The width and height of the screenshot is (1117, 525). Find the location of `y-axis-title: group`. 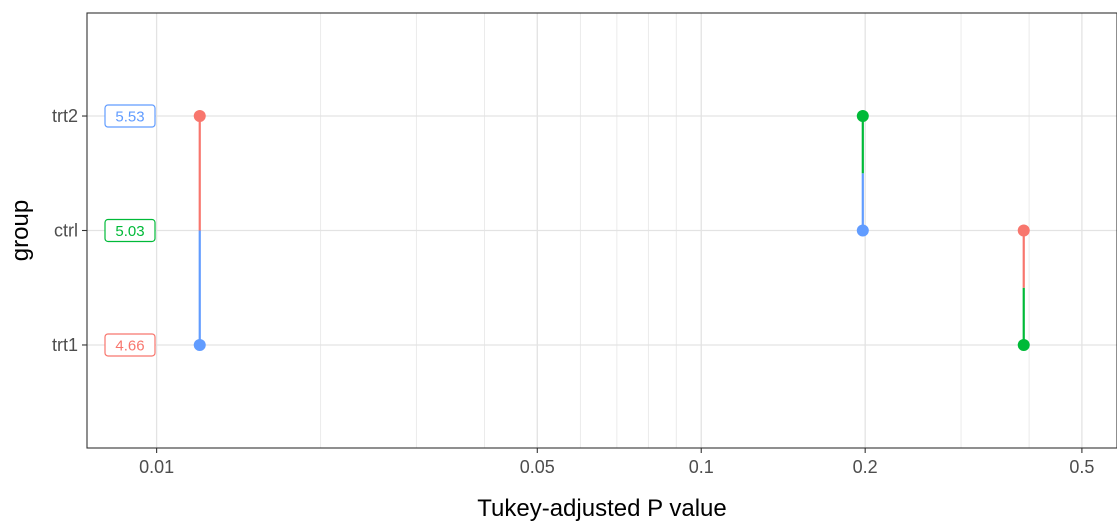

y-axis-title: group is located at coordinates (20, 230).